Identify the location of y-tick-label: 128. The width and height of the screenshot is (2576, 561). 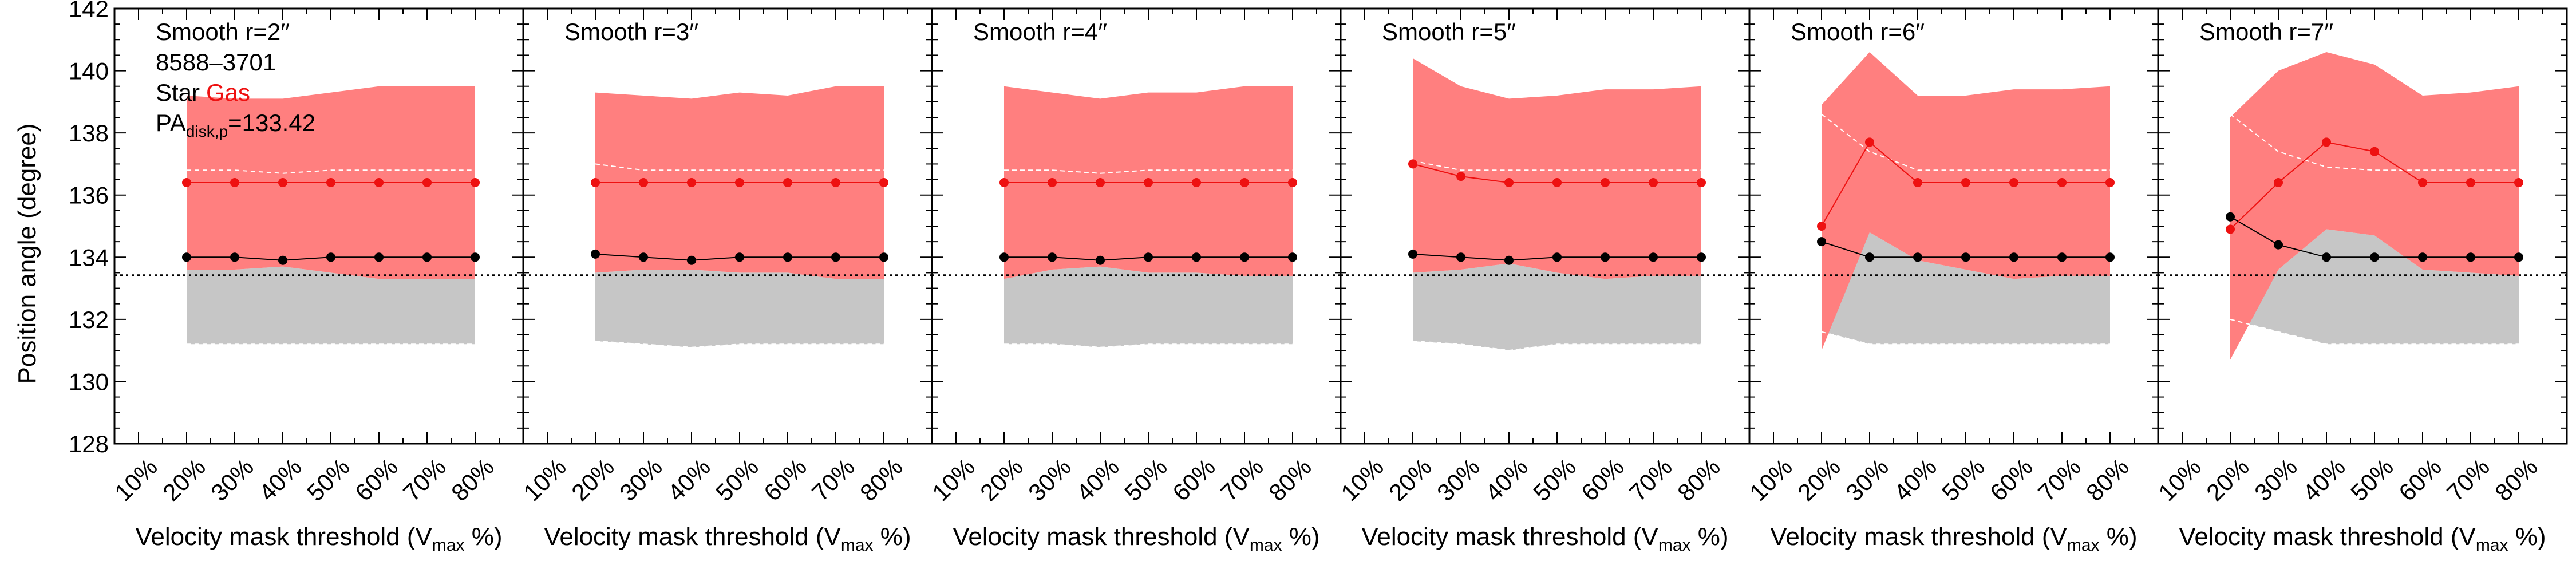
(89, 443).